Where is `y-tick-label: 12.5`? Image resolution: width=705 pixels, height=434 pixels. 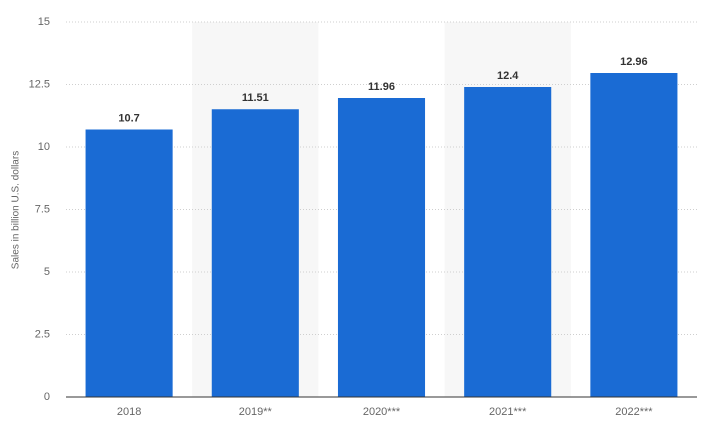 y-tick-label: 12.5 is located at coordinates (39, 84).